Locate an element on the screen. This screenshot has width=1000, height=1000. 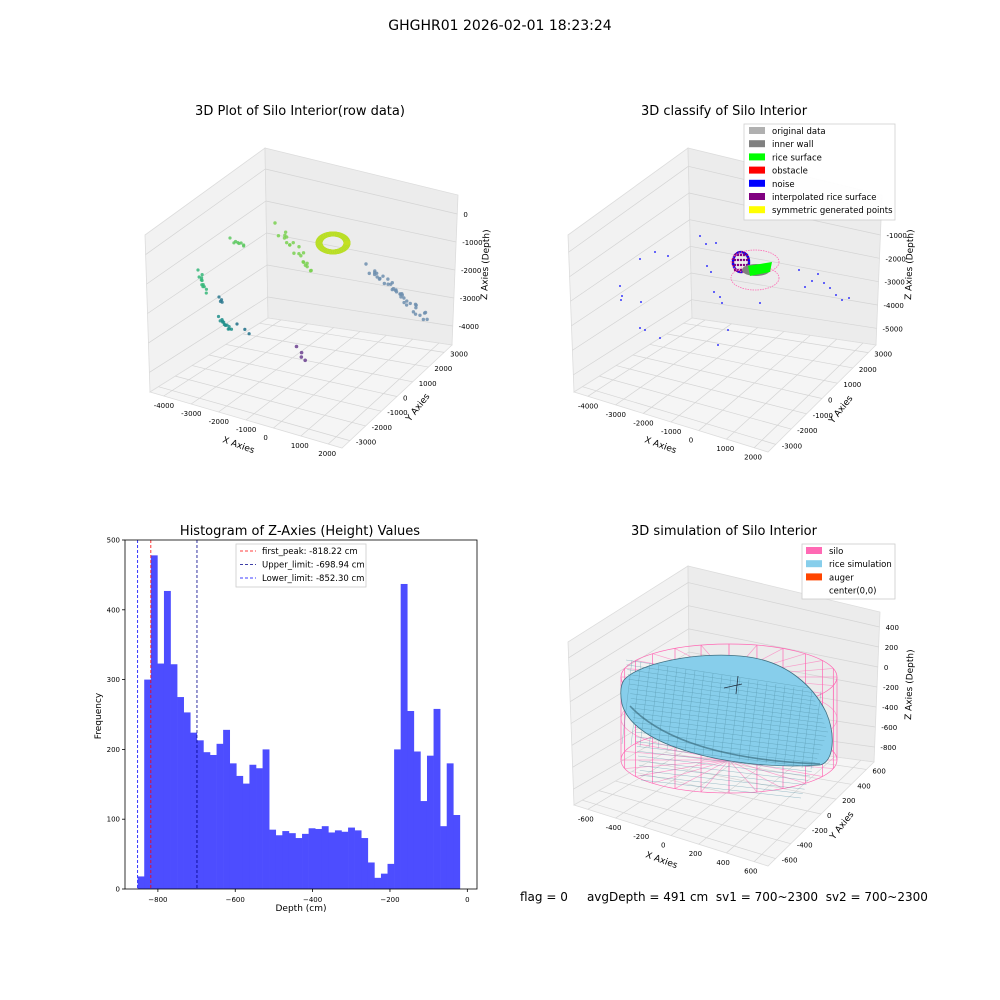
x-tick-label: -400 is located at coordinates (614, 828).